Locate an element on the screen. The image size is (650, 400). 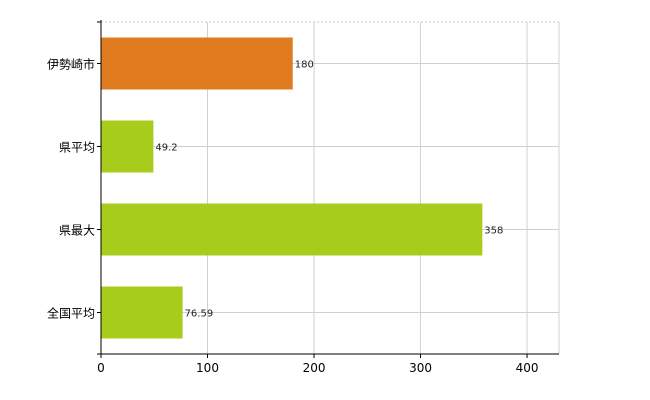
bar-value-label: 76.59 is located at coordinates (199, 314).